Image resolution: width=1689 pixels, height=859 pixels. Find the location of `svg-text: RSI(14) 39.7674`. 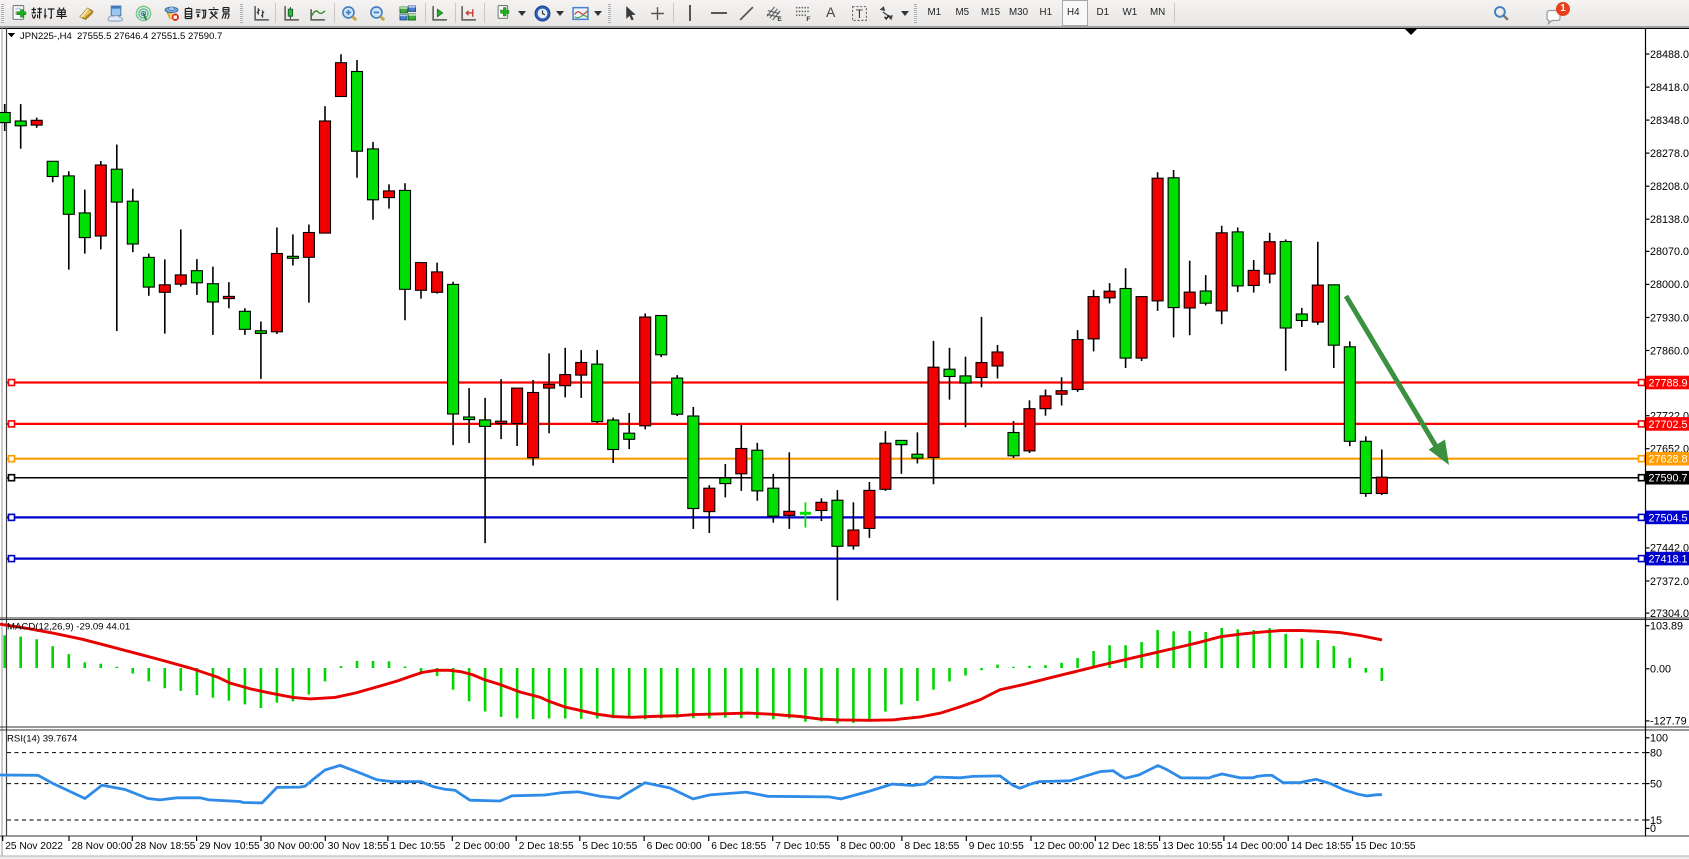

svg-text: RSI(14) 39.7674 is located at coordinates (42, 739).